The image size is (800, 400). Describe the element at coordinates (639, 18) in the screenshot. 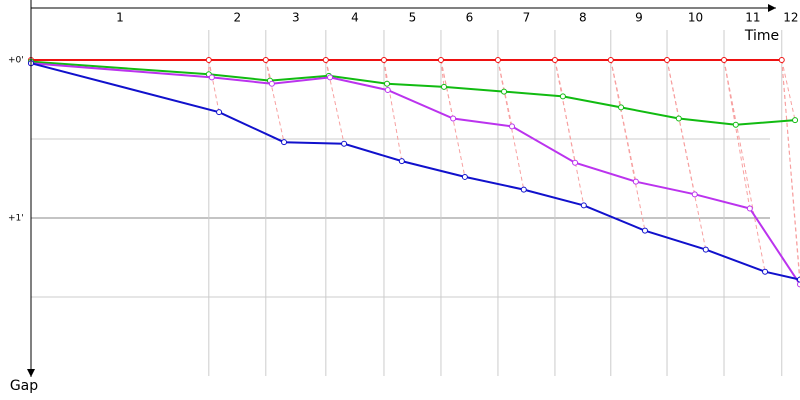

I see `lap-label: 9` at that location.